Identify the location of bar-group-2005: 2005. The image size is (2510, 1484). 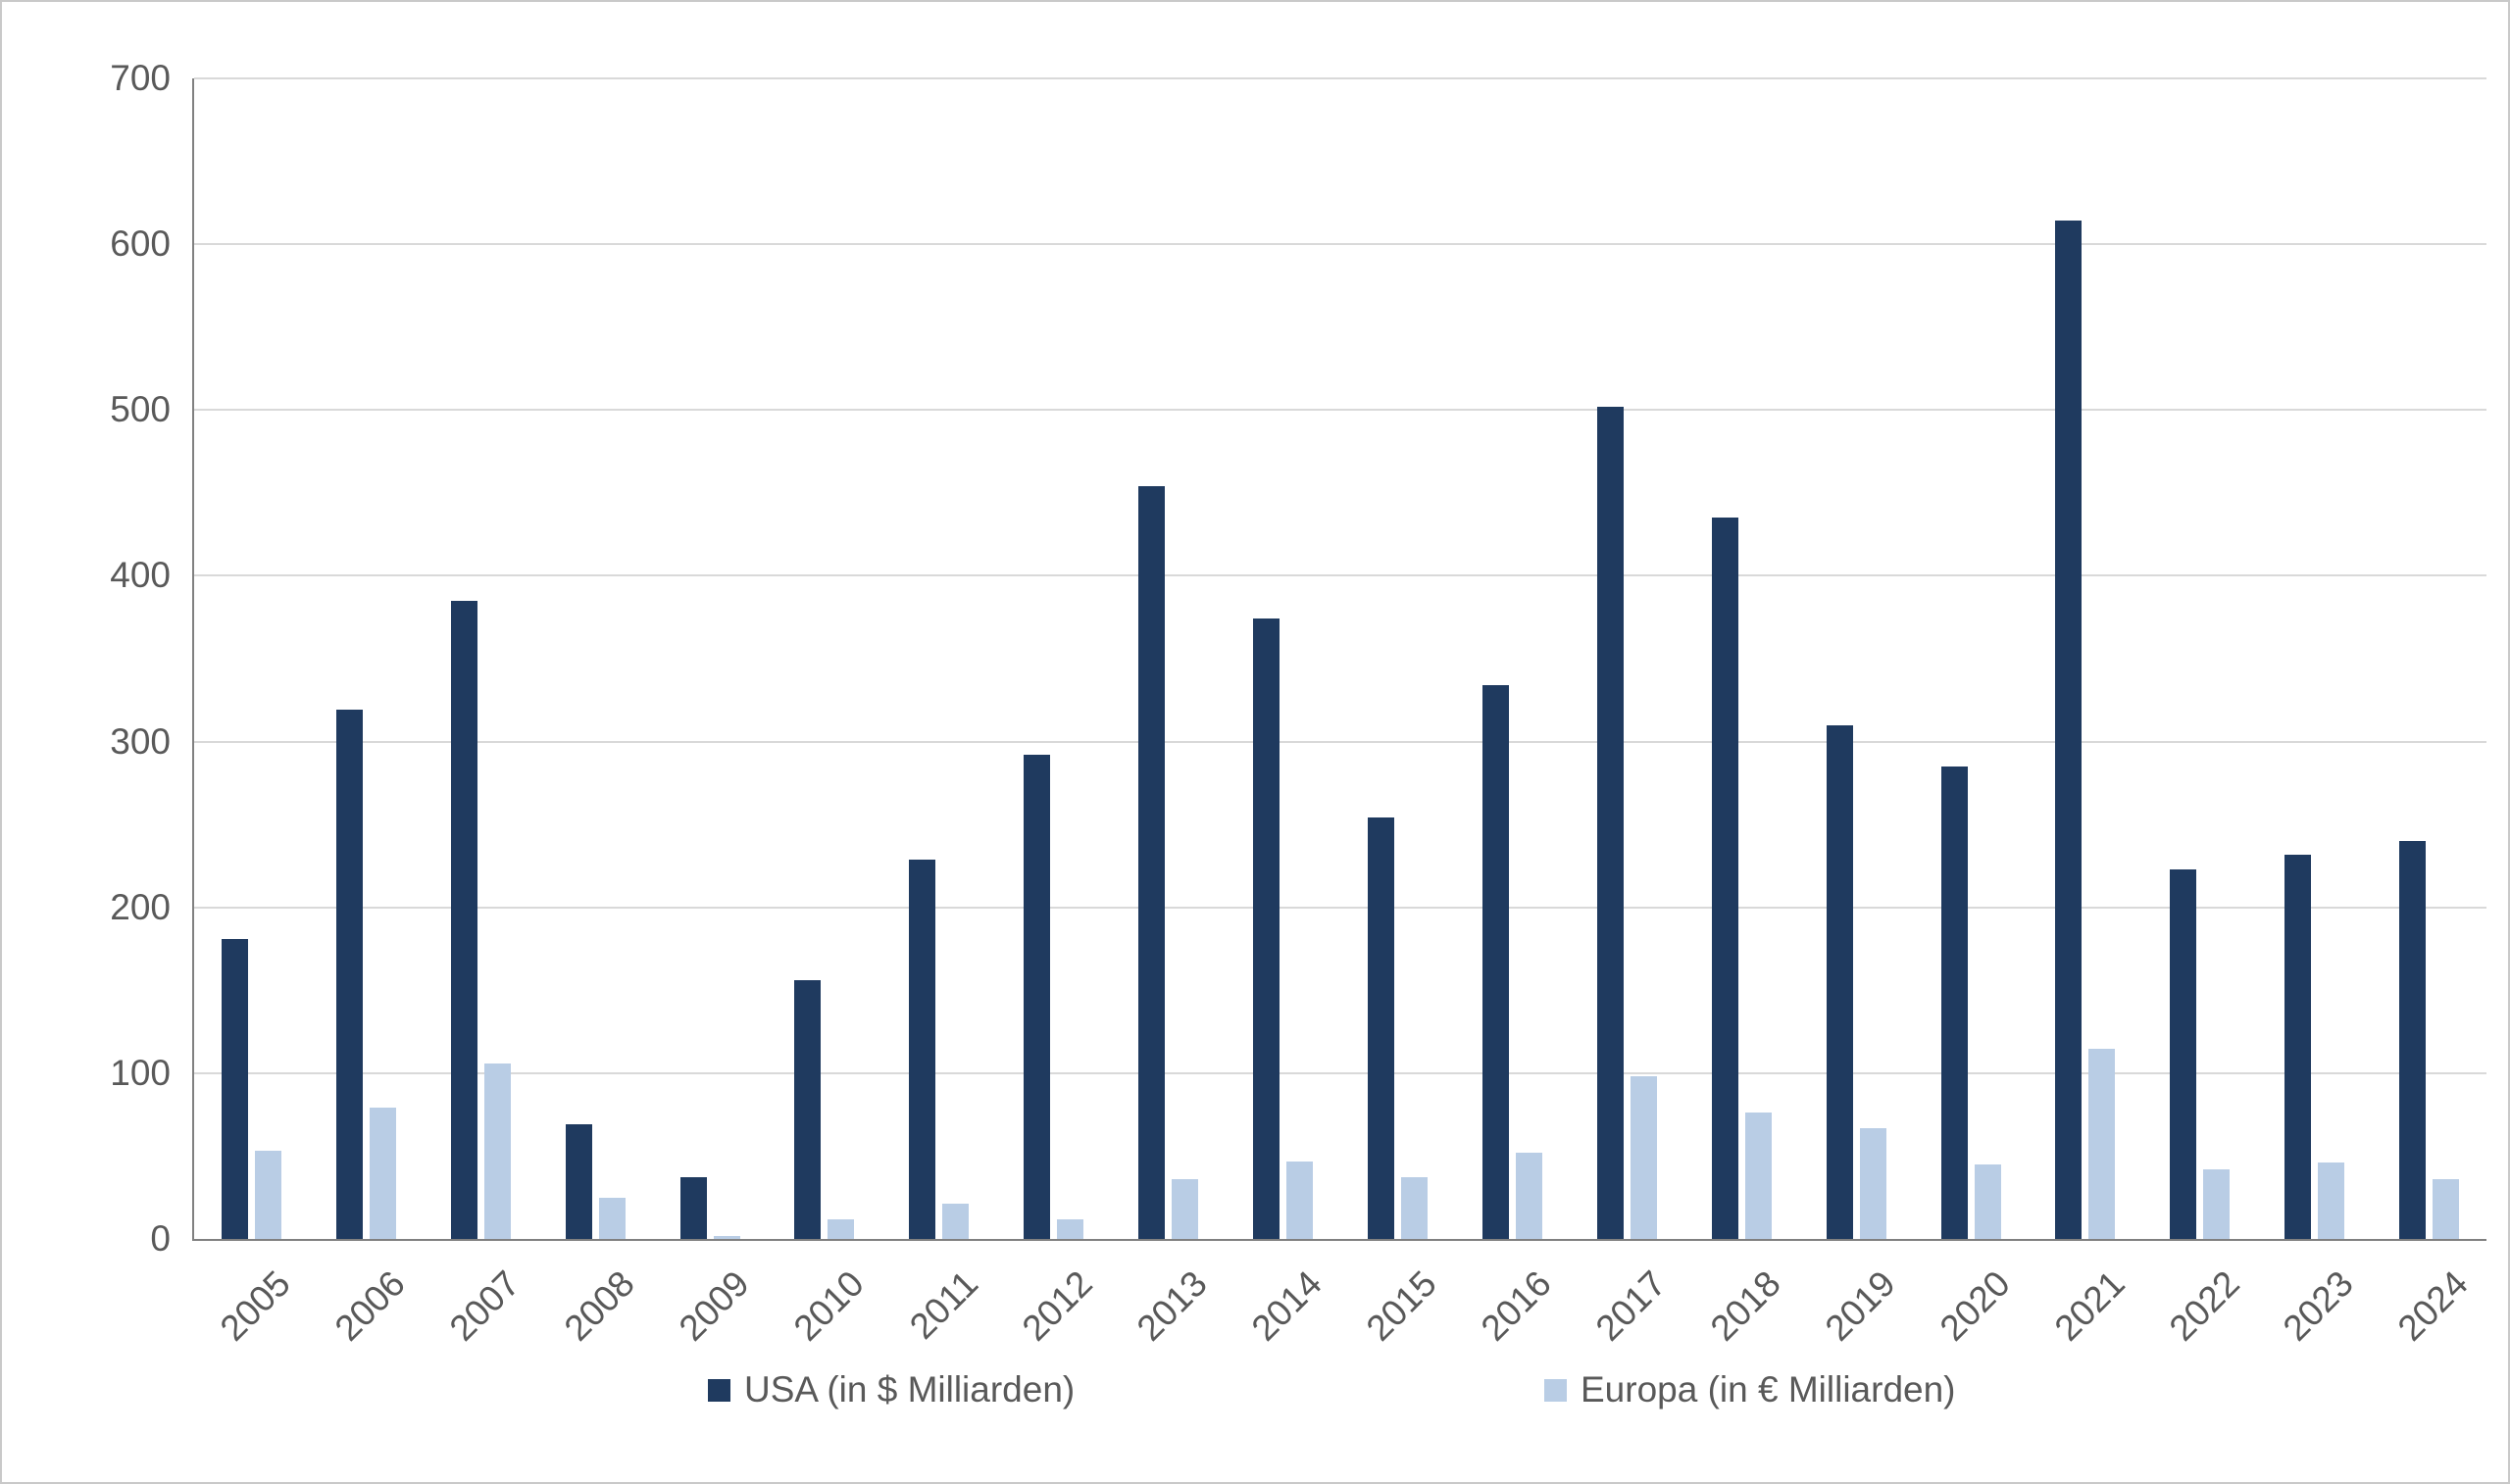
(251, 714).